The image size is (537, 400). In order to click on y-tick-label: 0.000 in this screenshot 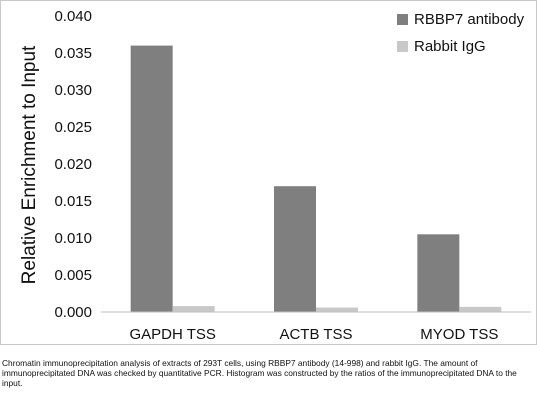, I will do `click(73, 312)`.